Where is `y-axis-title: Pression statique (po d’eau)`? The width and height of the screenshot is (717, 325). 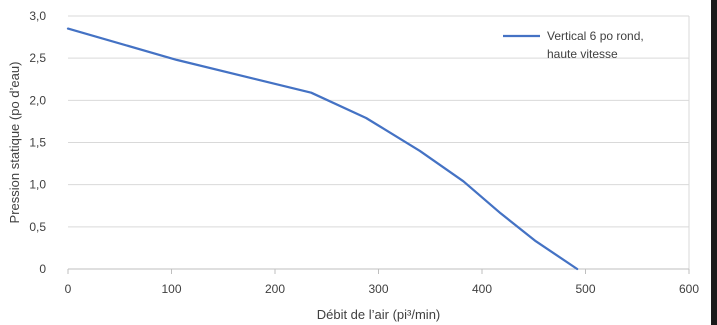 y-axis-title: Pression statique (po d’eau) is located at coordinates (14, 143).